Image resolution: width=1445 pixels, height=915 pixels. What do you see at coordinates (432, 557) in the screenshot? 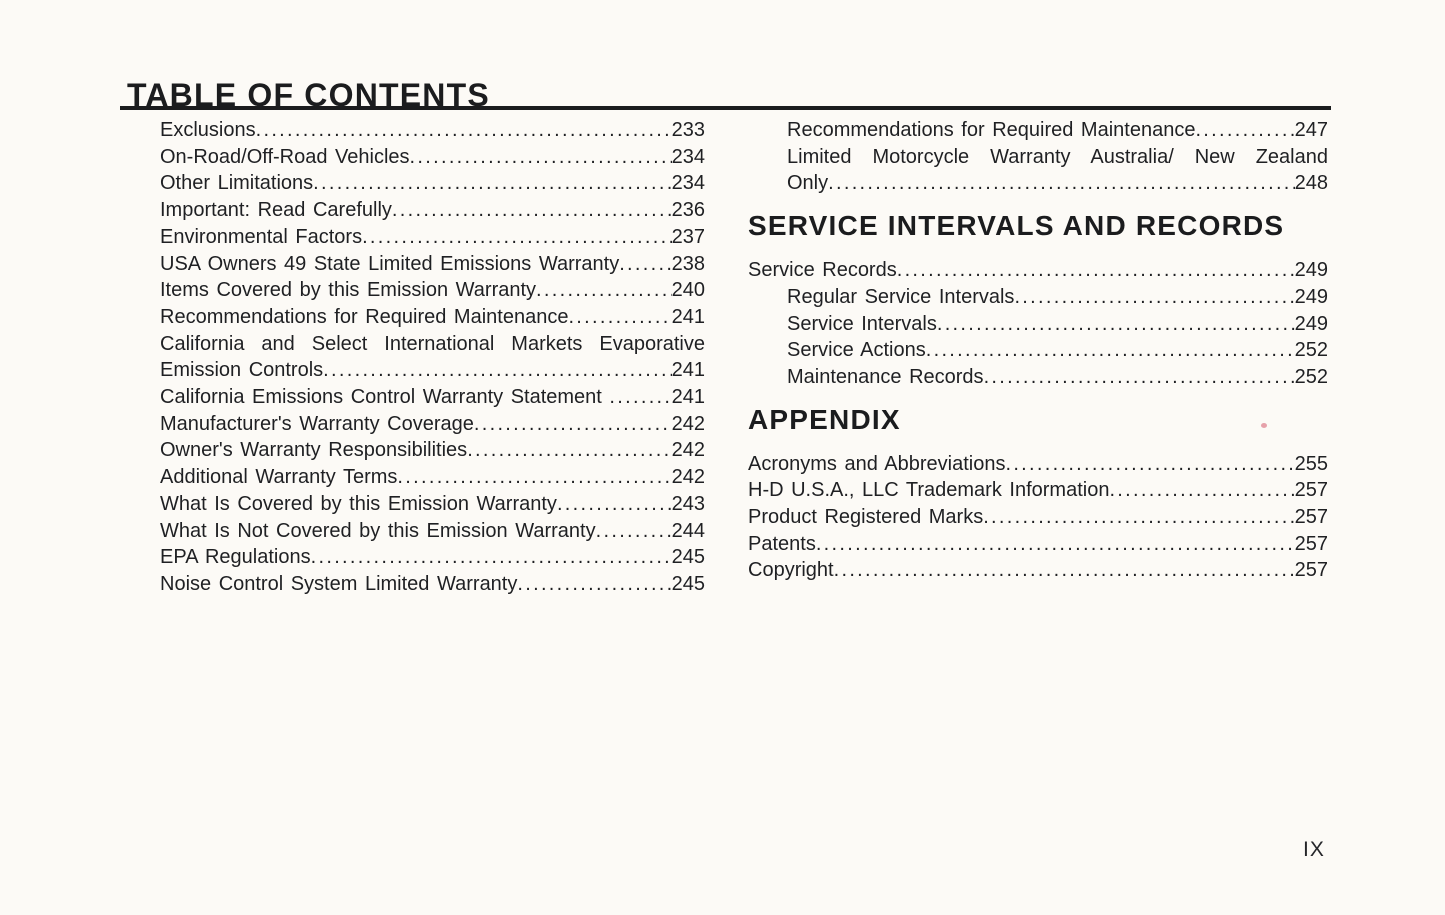
I see `toc-entry: EPA Regulations 245` at bounding box center [432, 557].